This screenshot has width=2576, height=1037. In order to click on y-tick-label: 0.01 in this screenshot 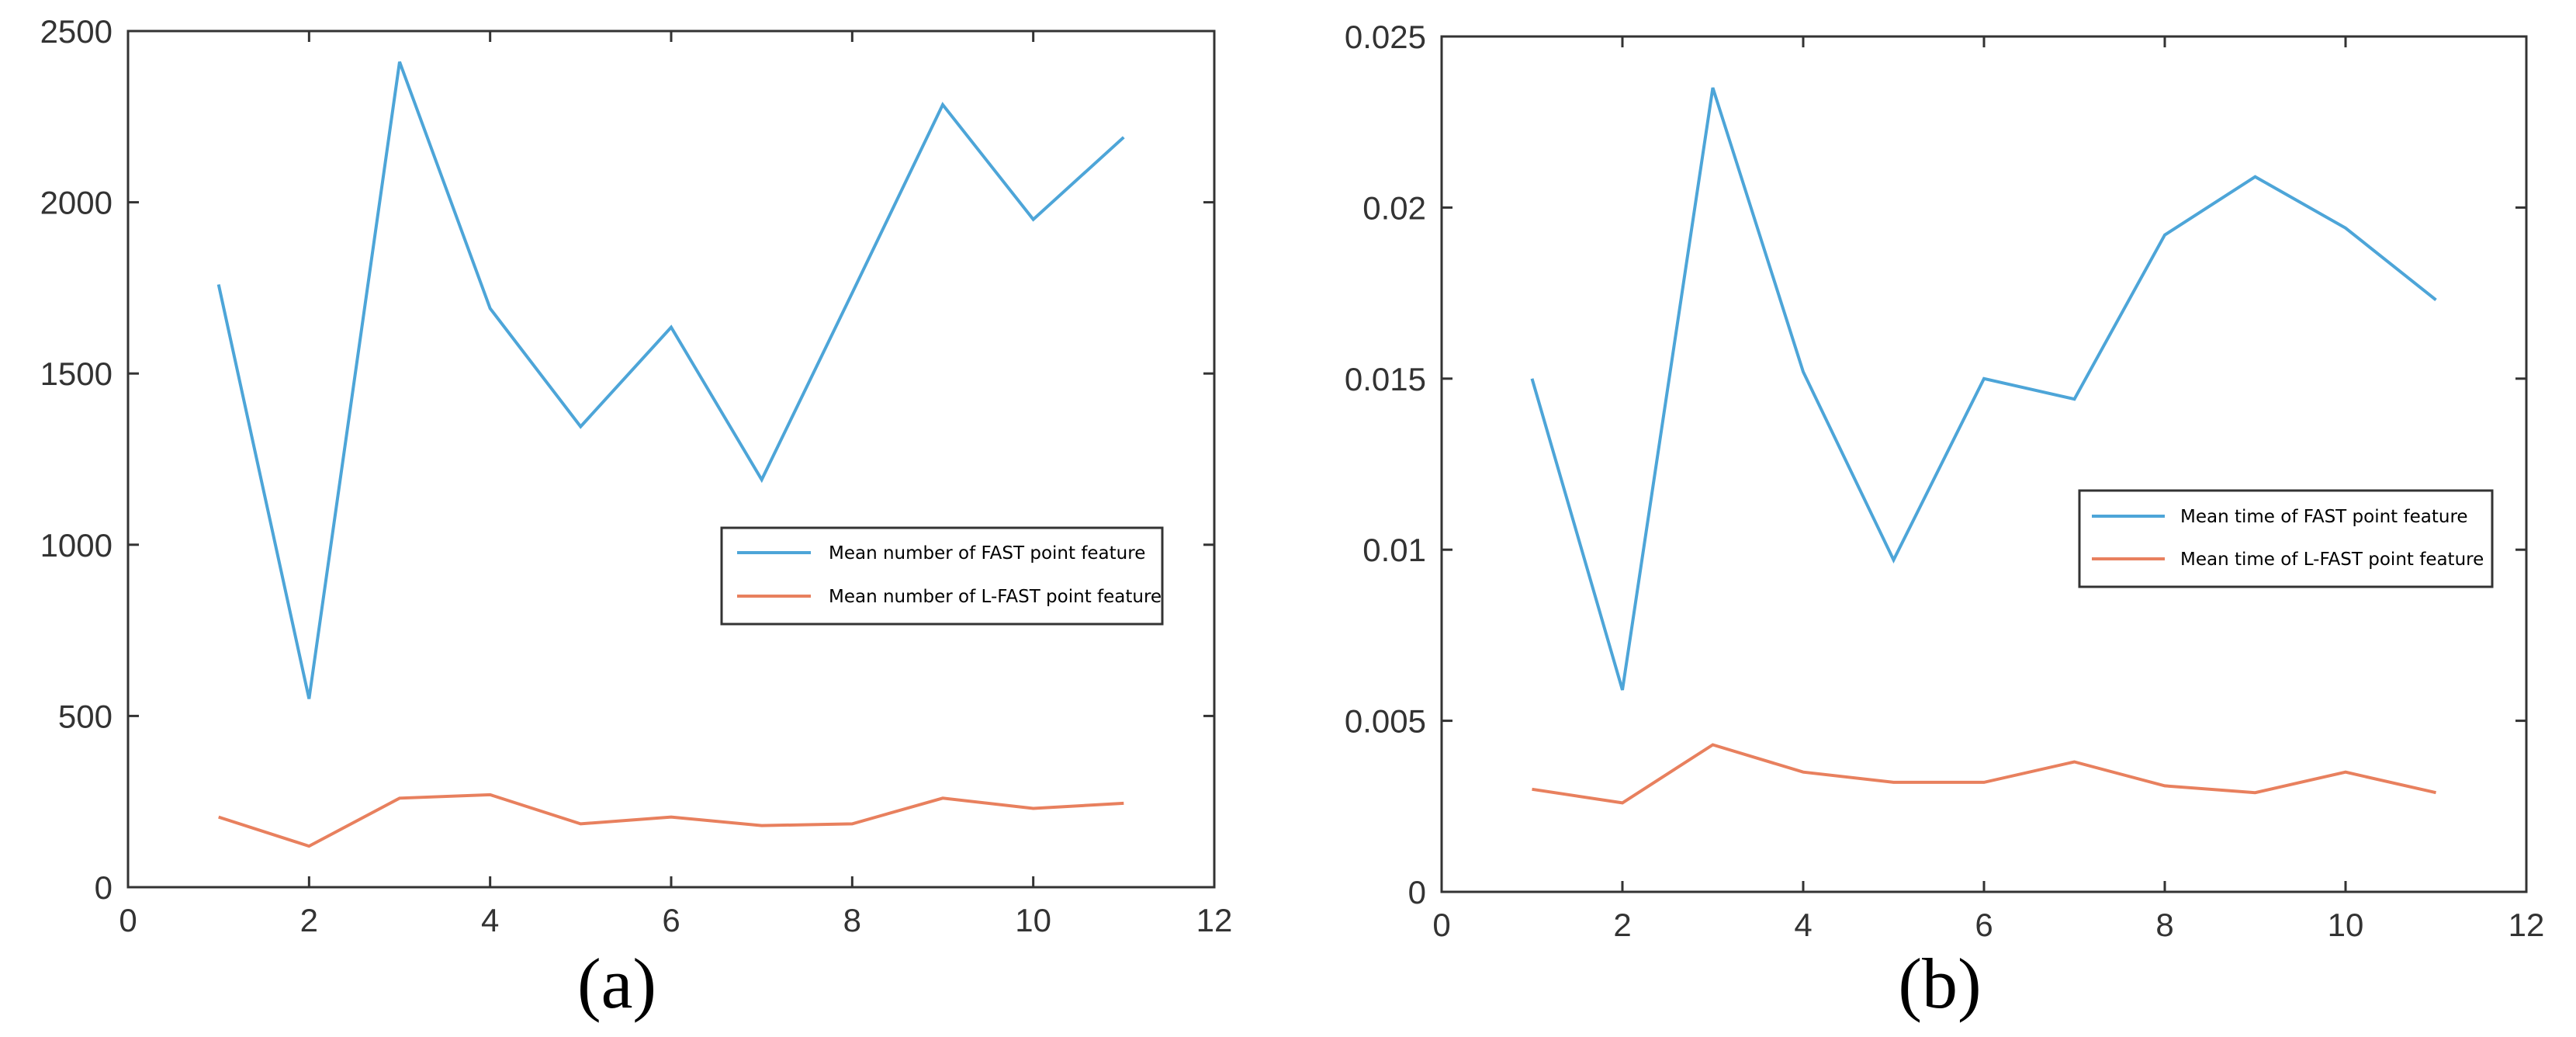, I will do `click(1394, 550)`.